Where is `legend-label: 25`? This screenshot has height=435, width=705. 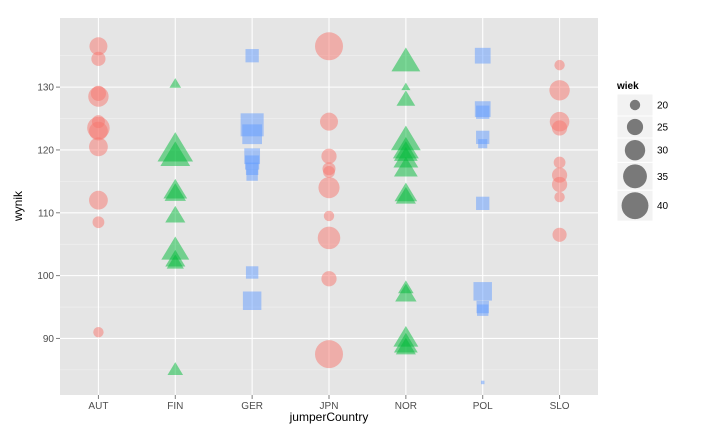 legend-label: 25 is located at coordinates (663, 128).